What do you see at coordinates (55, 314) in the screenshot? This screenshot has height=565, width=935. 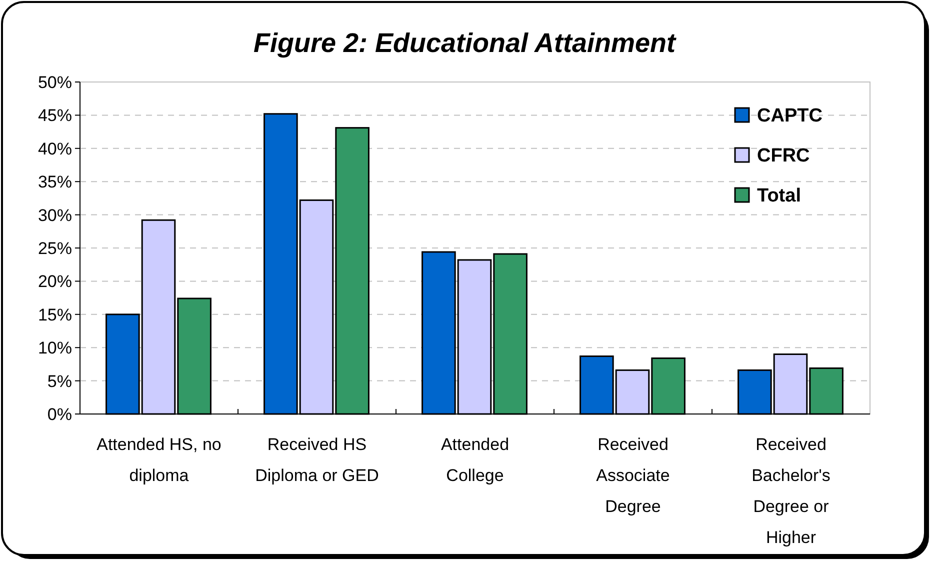 I see `y-tick-label: 15%` at bounding box center [55, 314].